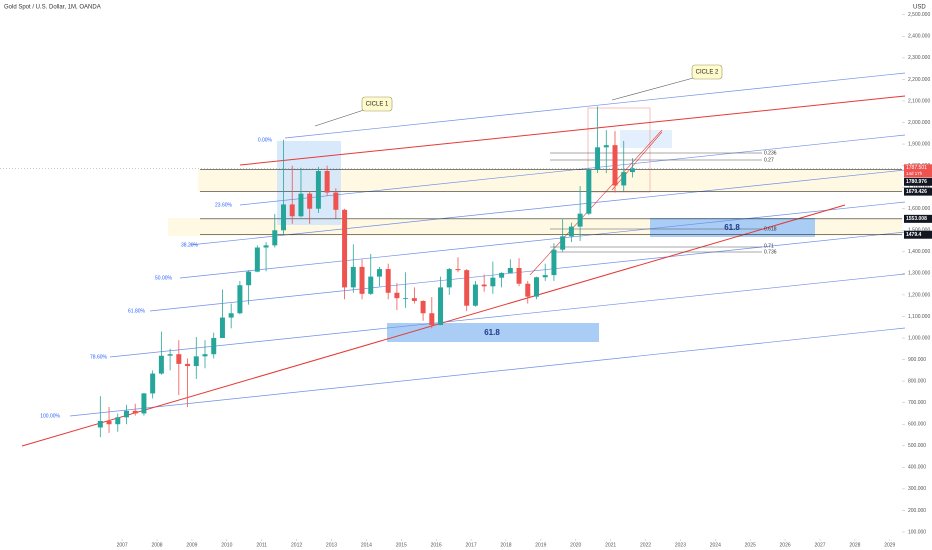  I want to click on level-label: 1780.976, so click(916, 182).